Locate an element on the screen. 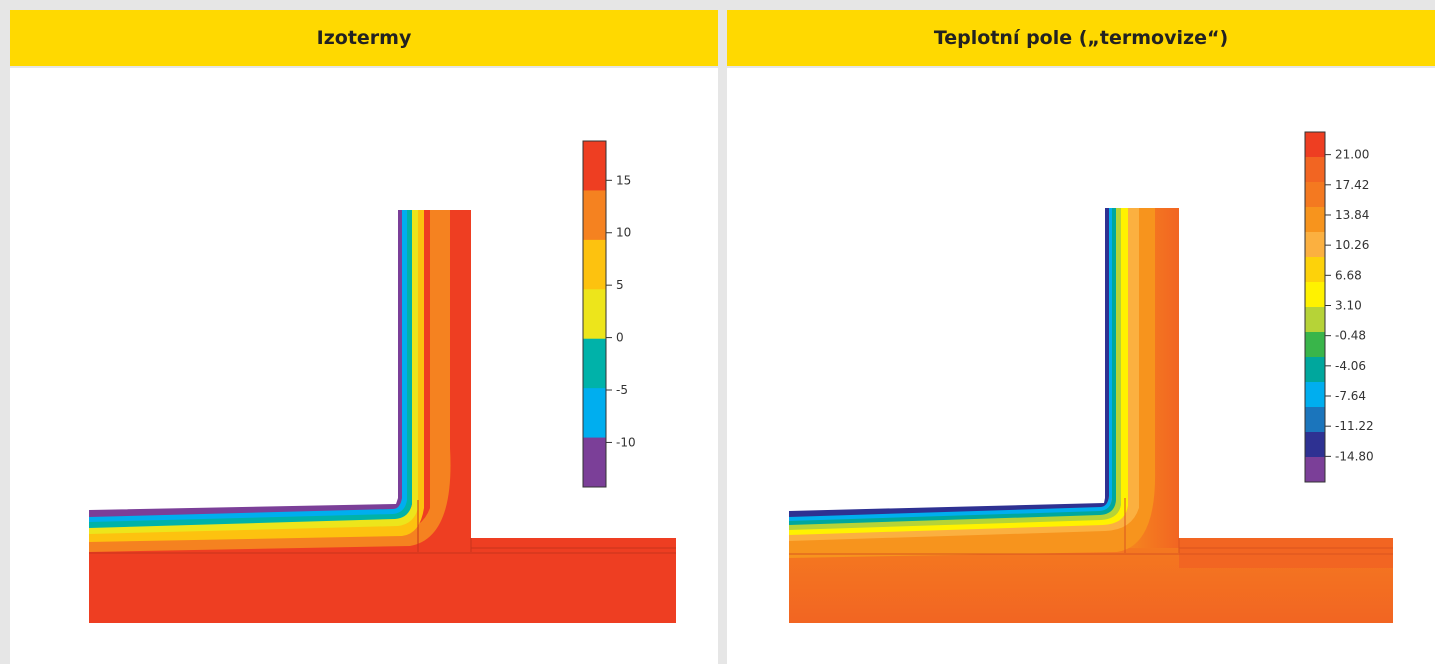  isotherms-legend-frame is located at coordinates (594, 314).